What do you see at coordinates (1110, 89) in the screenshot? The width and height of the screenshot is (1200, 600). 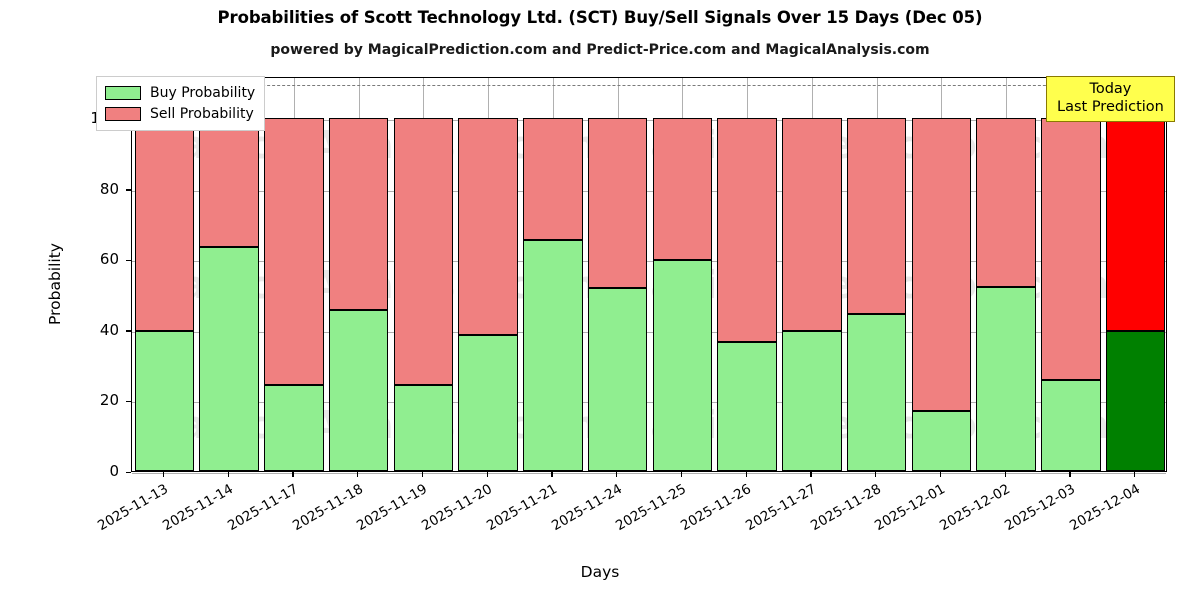 I see `today-annotation-line1: Today` at bounding box center [1110, 89].